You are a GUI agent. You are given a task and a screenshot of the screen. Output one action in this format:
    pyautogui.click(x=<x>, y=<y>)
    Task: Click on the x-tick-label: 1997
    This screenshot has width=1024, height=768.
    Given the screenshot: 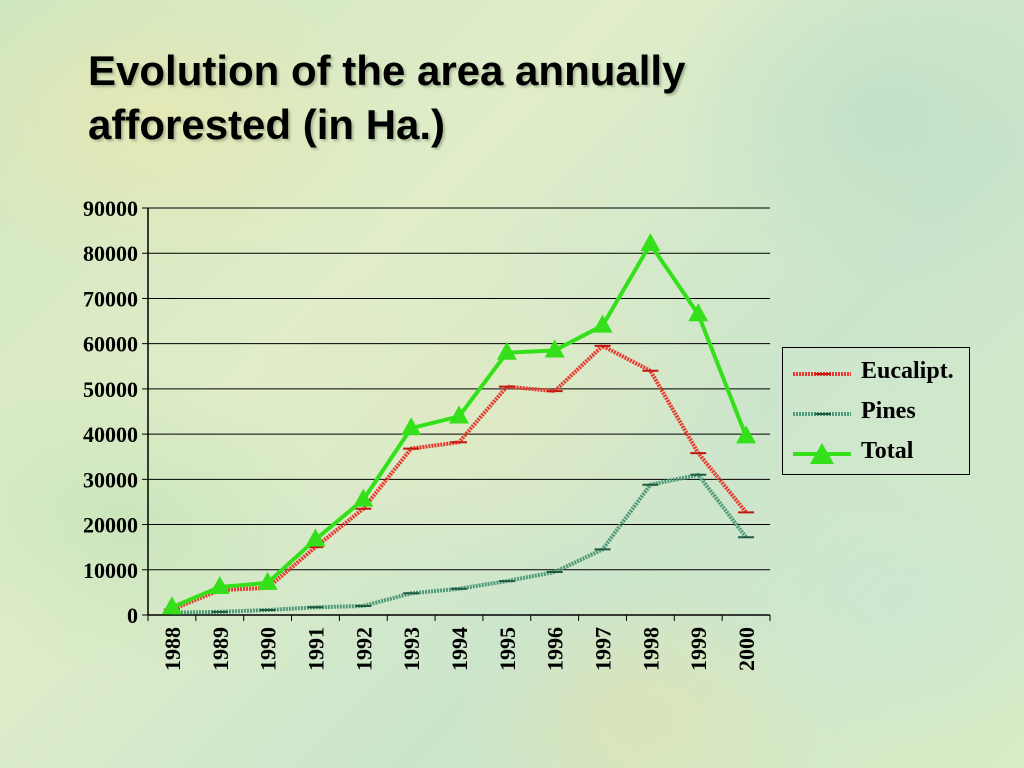 What is the action you would take?
    pyautogui.click(x=603, y=649)
    